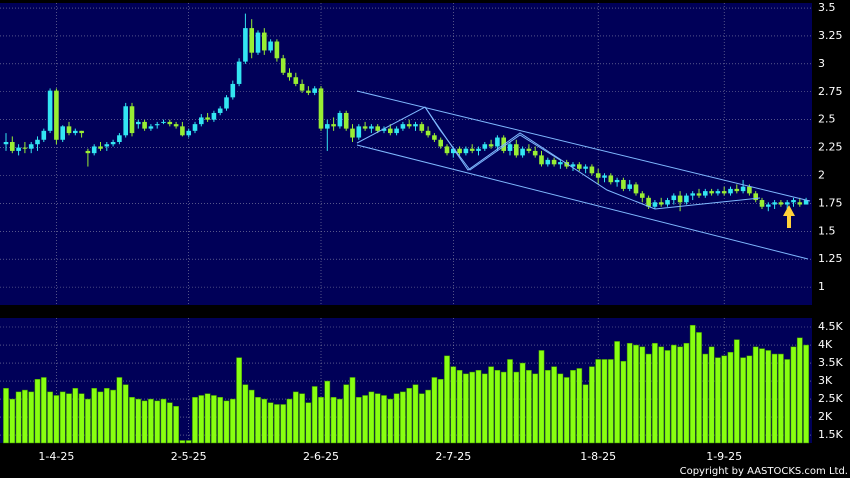 Image resolution: width=850 pixels, height=478 pixels. Describe the element at coordinates (598, 456) in the screenshot. I see `x-tick-label: 1-8-25` at that location.